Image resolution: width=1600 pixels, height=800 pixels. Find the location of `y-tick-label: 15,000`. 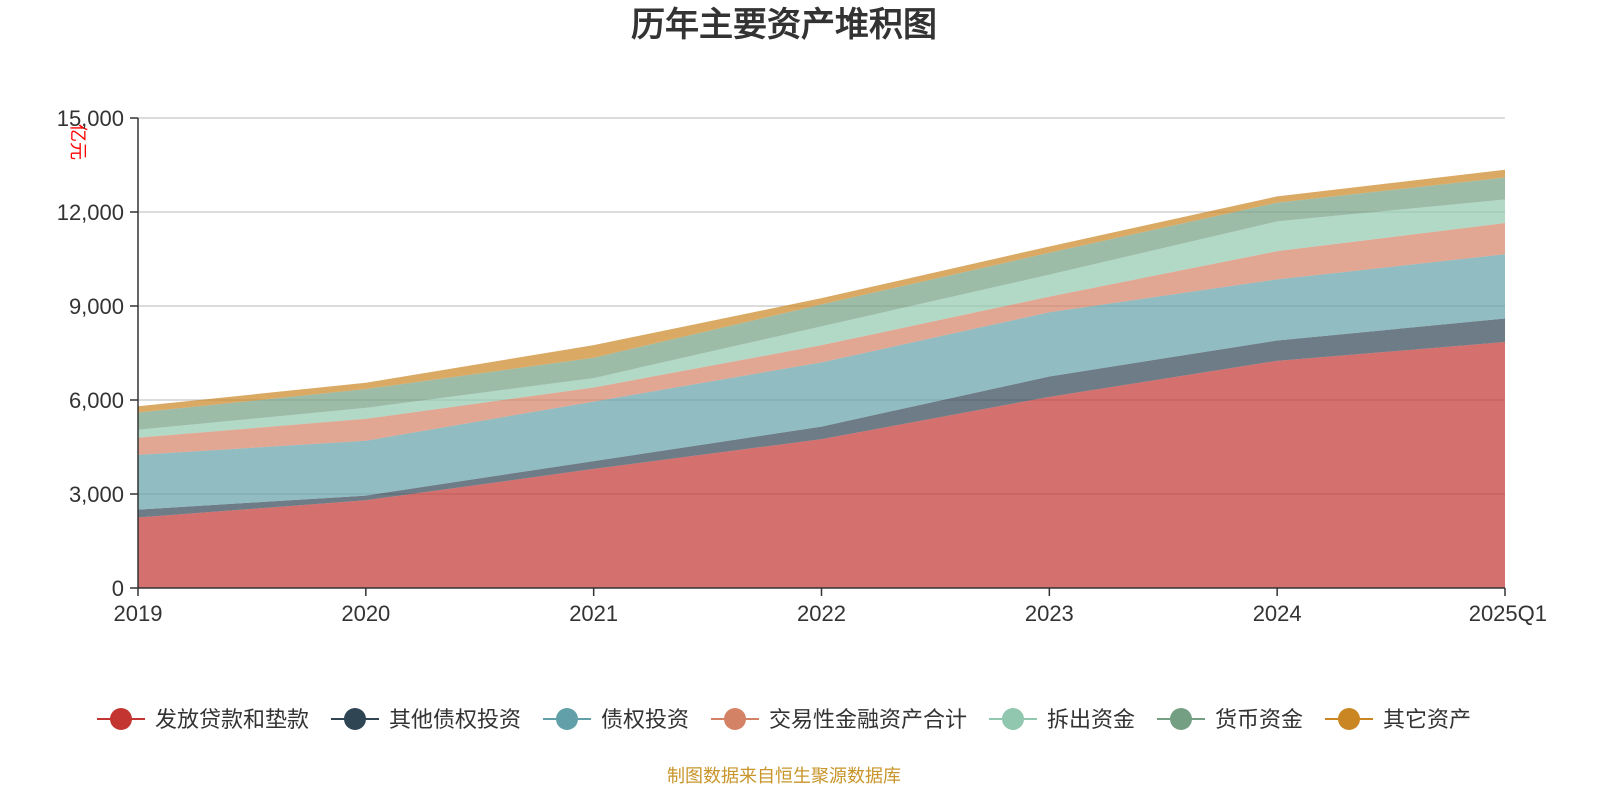

y-tick-label: 15,000 is located at coordinates (90, 118).